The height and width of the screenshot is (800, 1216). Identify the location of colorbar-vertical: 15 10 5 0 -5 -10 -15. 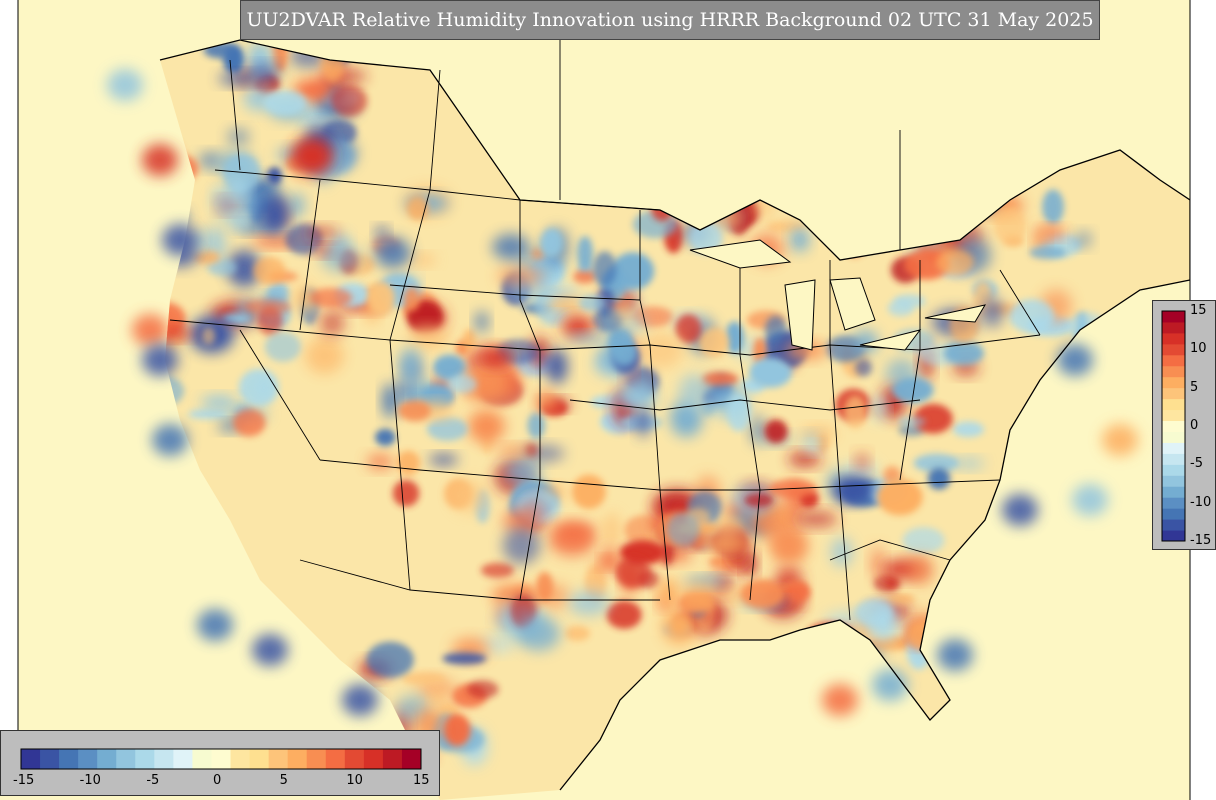
(1184, 425).